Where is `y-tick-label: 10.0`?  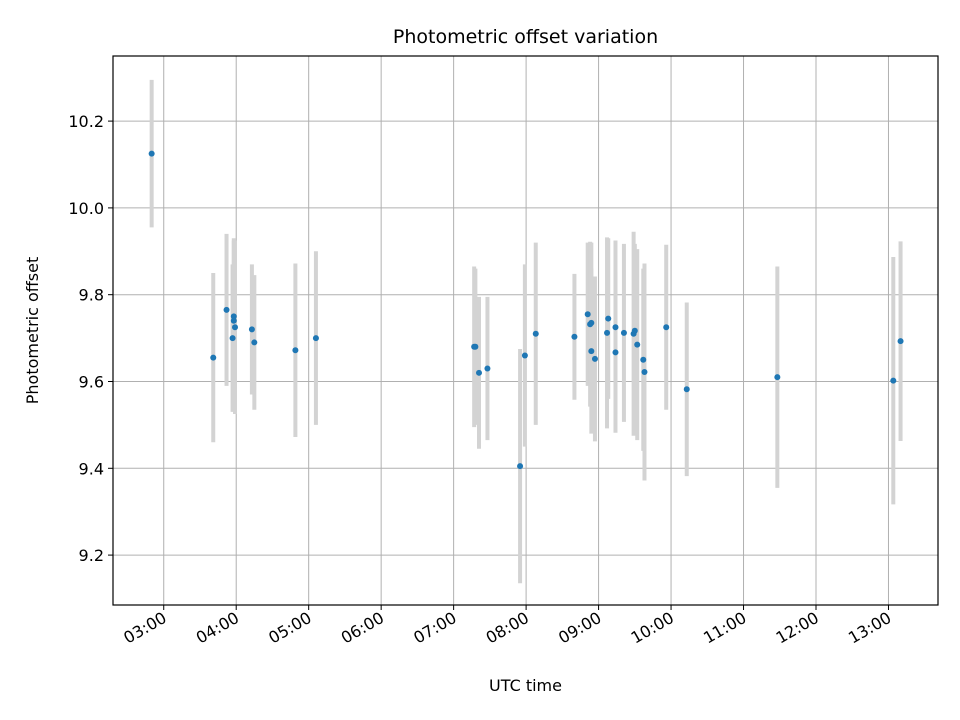
y-tick-label: 10.0 is located at coordinates (86, 208).